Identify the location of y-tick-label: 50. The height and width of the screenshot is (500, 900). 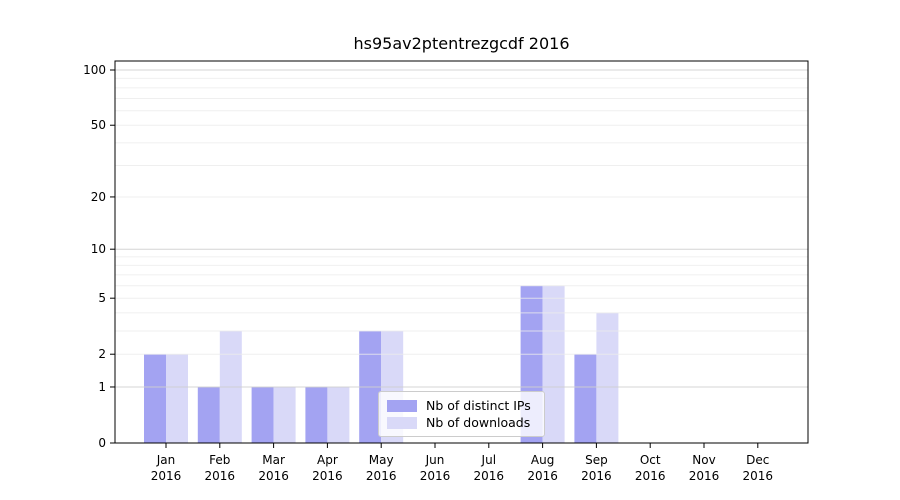
(98, 125).